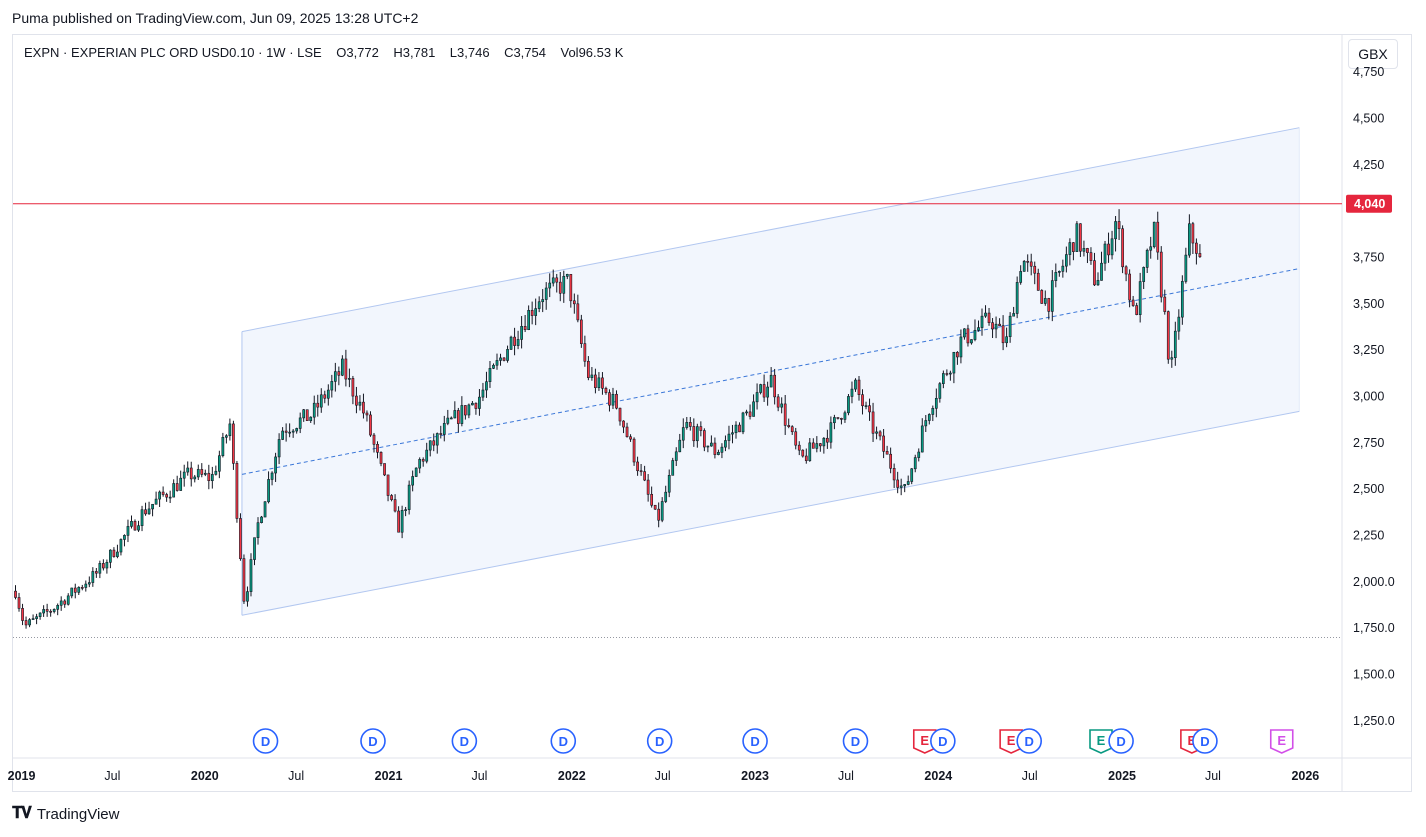 The height and width of the screenshot is (837, 1426). What do you see at coordinates (1373, 54) in the screenshot?
I see `currency-button: GBX` at bounding box center [1373, 54].